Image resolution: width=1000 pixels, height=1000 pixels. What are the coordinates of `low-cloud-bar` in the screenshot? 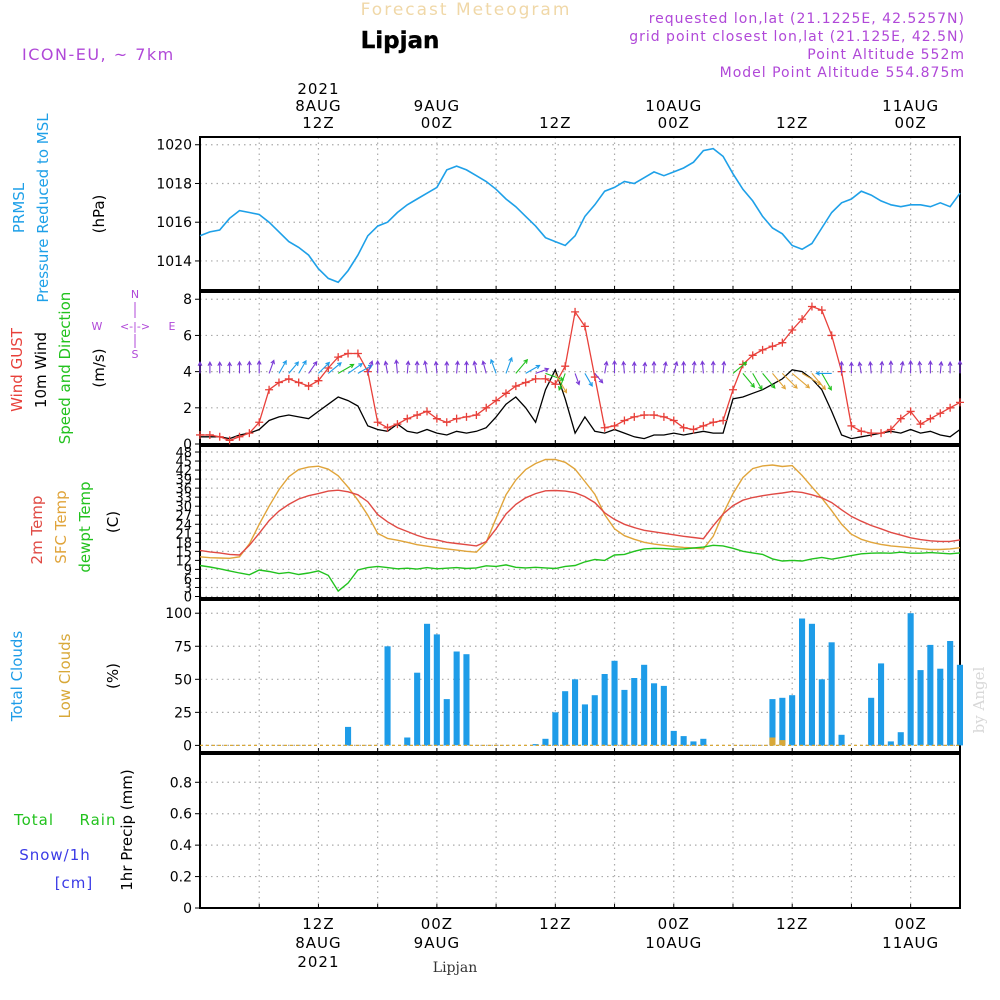 It's located at (782, 743).